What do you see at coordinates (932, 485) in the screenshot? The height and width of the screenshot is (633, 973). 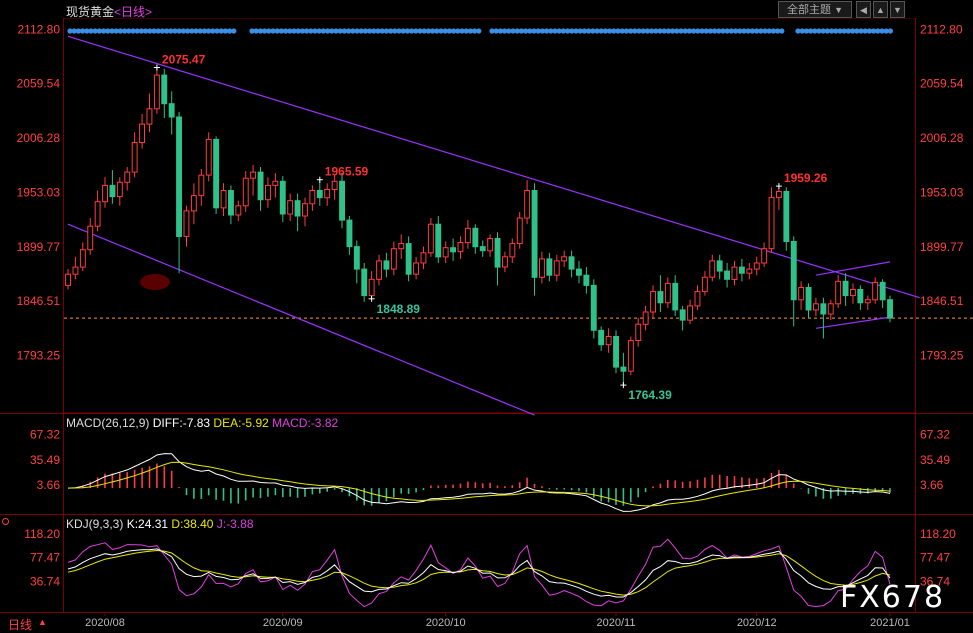 I see `macd-tick-label: 3.66` at bounding box center [932, 485].